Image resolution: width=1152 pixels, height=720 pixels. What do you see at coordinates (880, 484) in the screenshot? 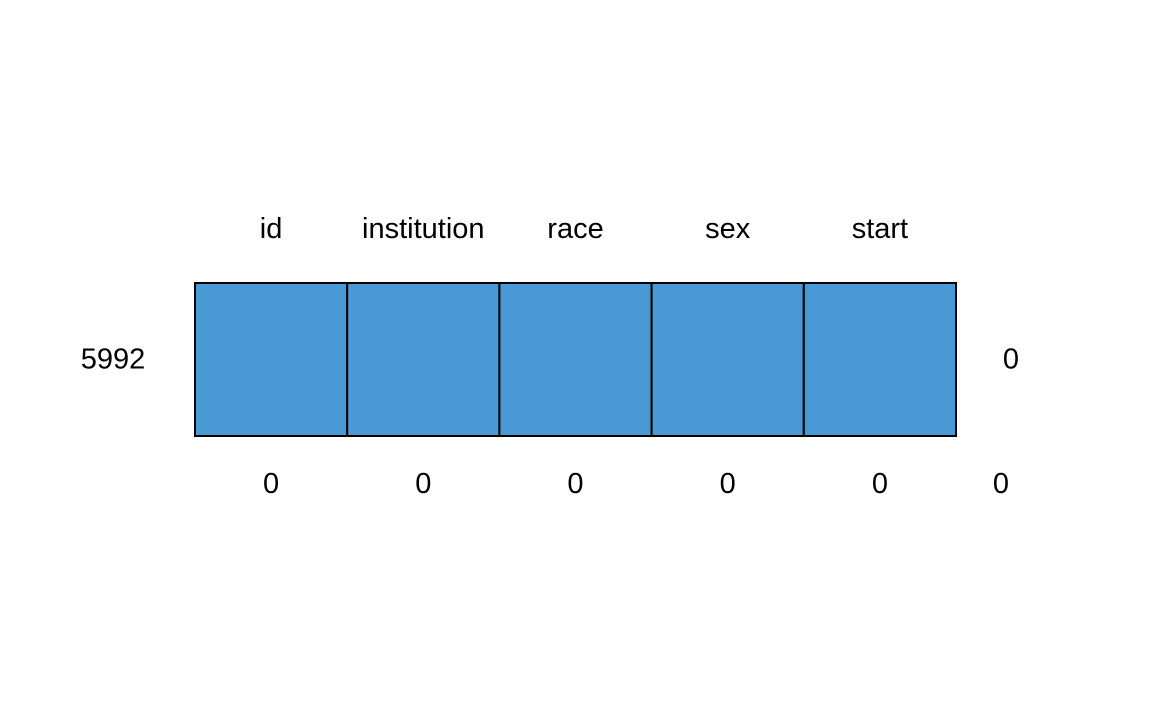
I see `column-missing-count-start: 0` at bounding box center [880, 484].